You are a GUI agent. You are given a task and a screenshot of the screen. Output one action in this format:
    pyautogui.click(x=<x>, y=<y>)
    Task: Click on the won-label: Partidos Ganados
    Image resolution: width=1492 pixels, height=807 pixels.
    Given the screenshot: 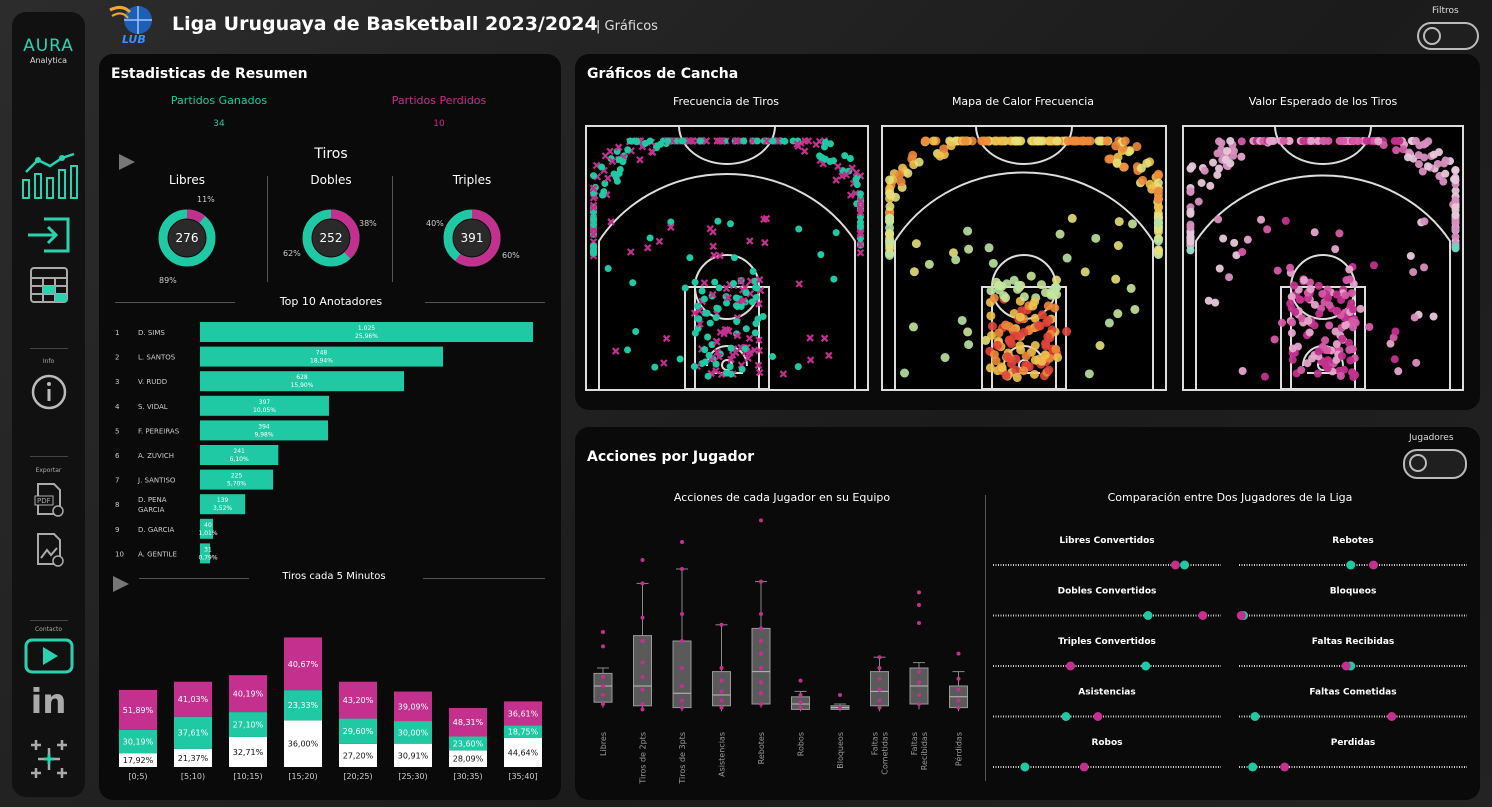 What is the action you would take?
    pyautogui.click(x=219, y=100)
    